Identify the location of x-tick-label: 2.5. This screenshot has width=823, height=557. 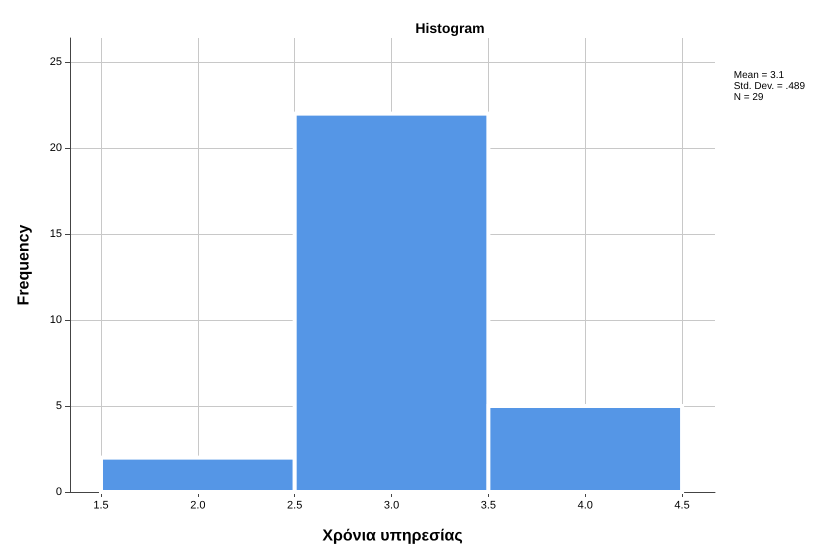
(294, 506).